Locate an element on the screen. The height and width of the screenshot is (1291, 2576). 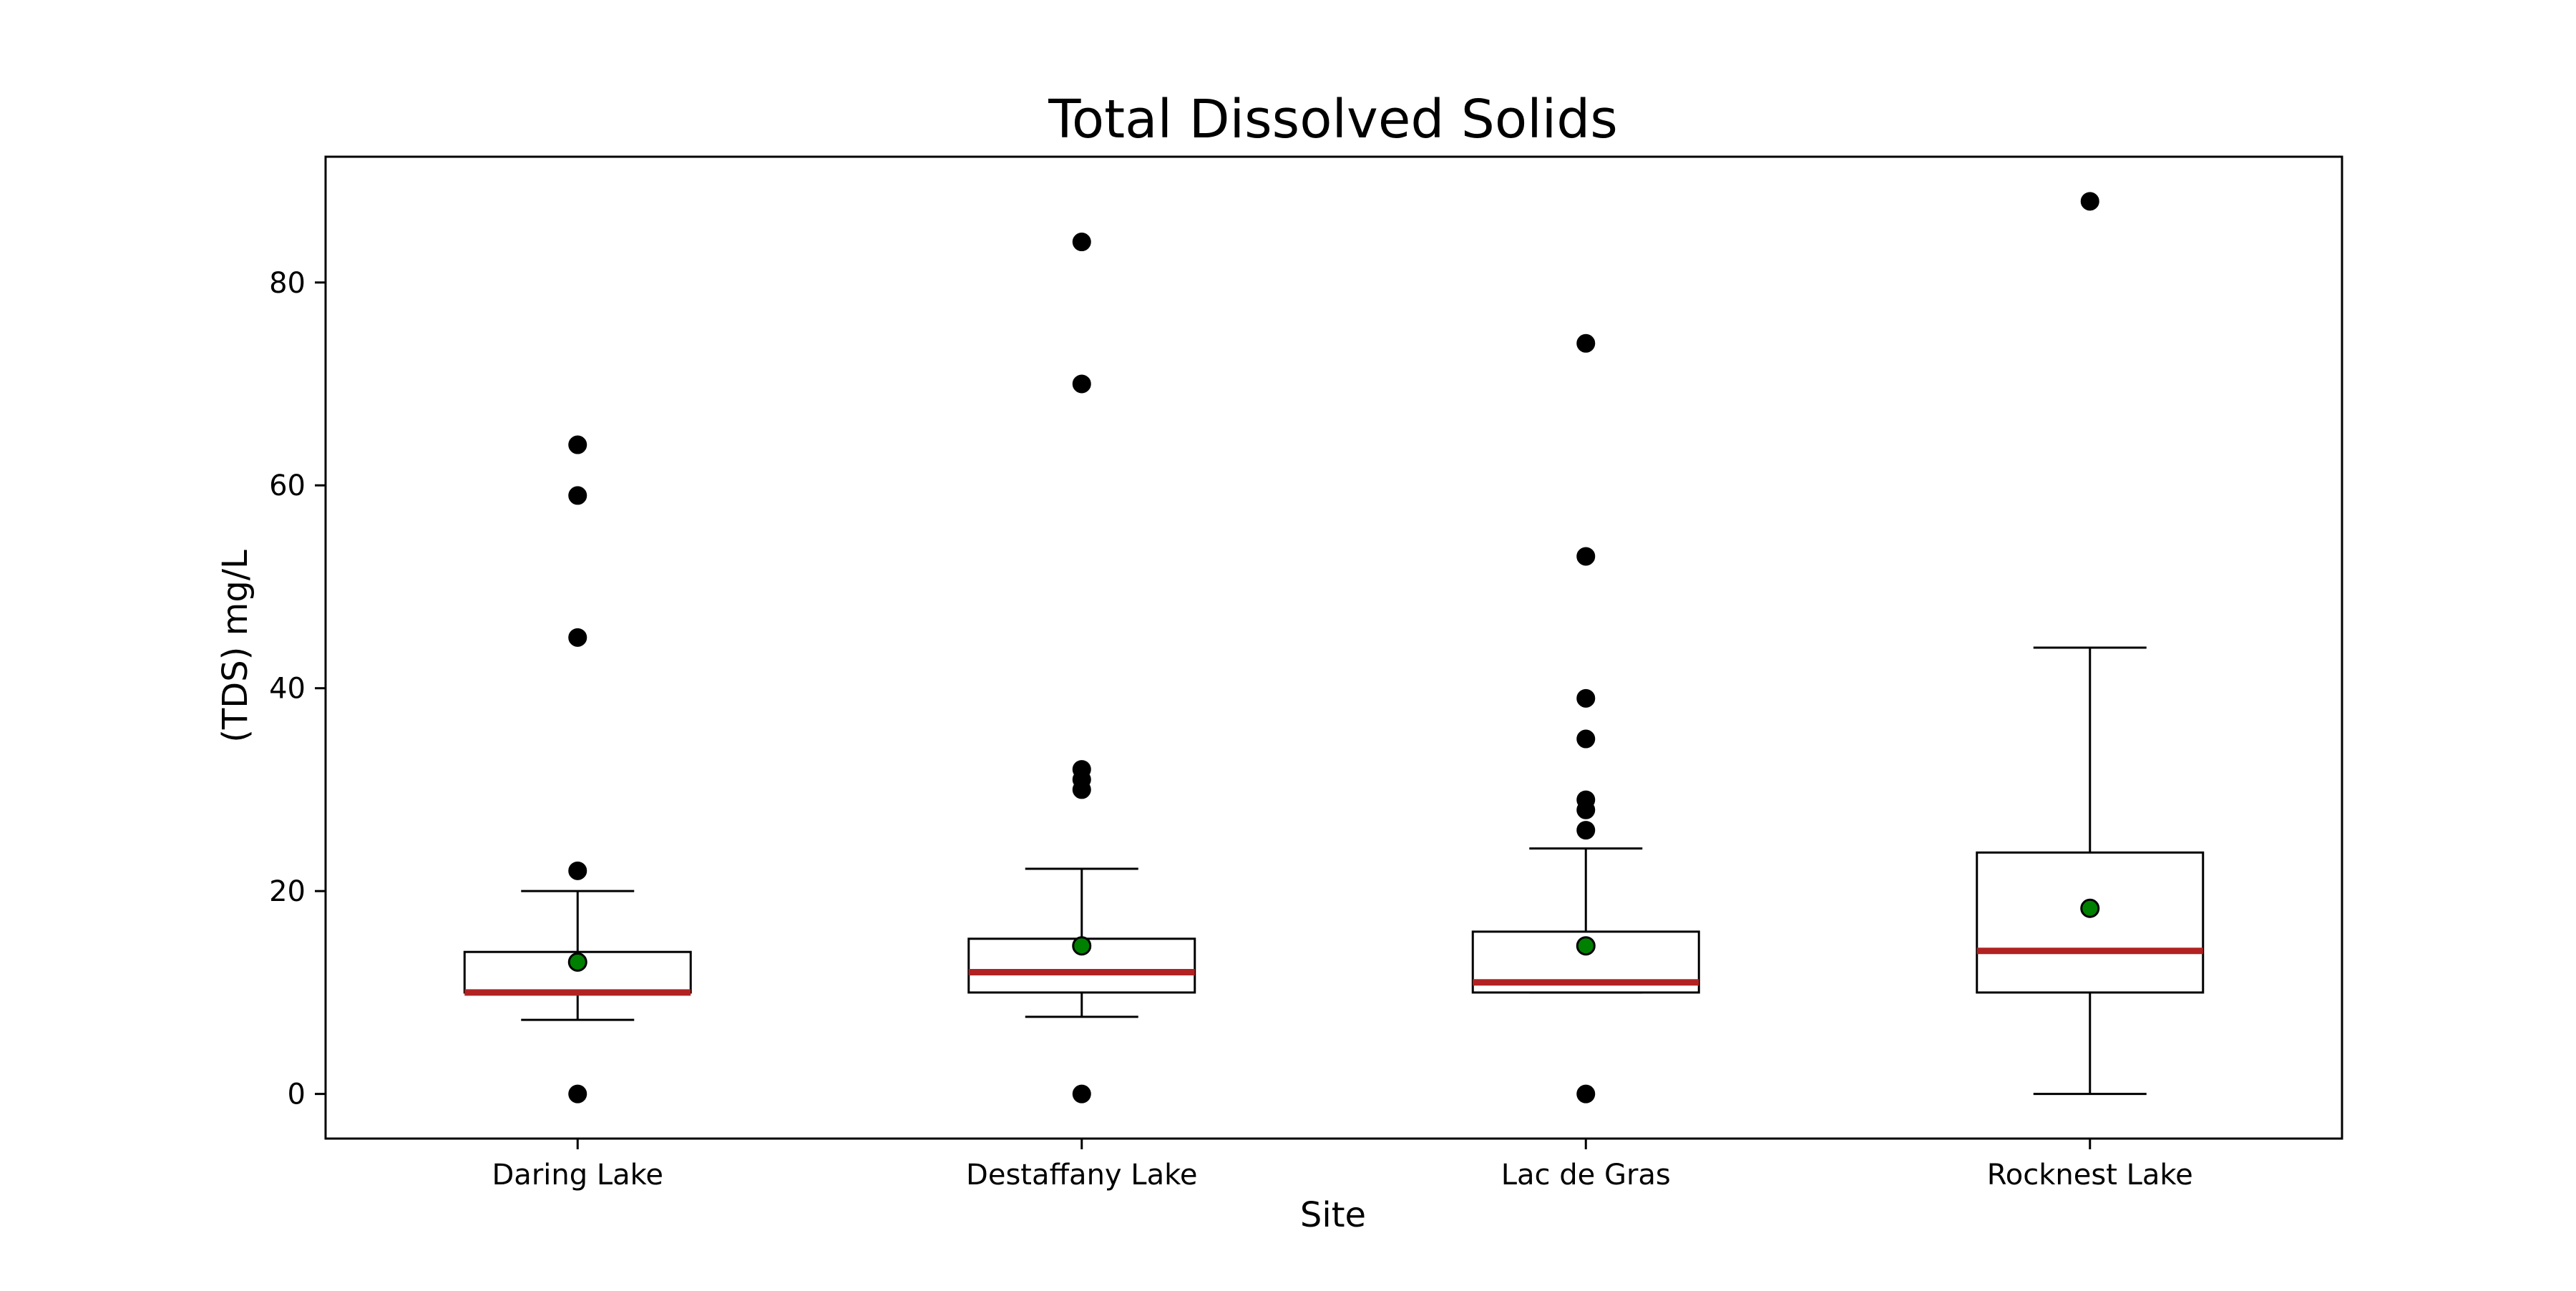
x-tick-label: Rocknest Lake is located at coordinates (2090, 1175).